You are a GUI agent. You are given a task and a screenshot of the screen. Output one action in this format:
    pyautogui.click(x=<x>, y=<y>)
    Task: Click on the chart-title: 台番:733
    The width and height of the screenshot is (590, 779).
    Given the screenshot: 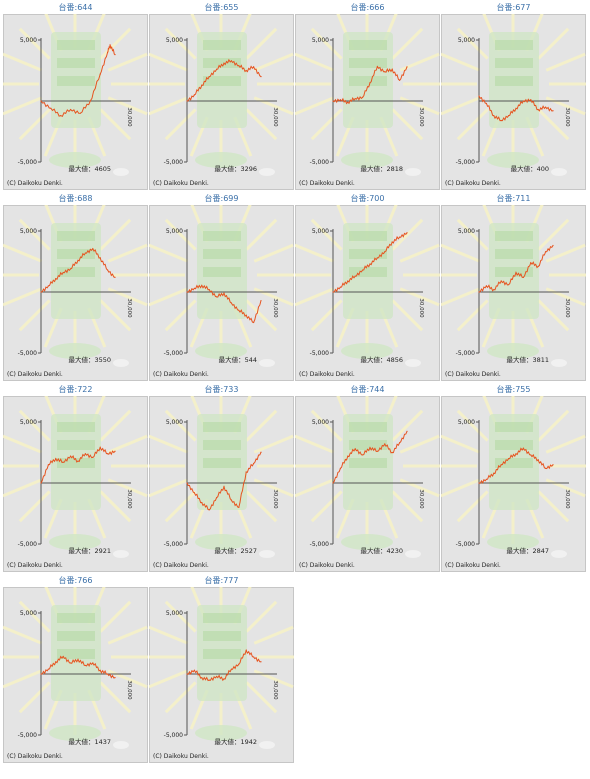 What is the action you would take?
    pyautogui.click(x=221, y=389)
    